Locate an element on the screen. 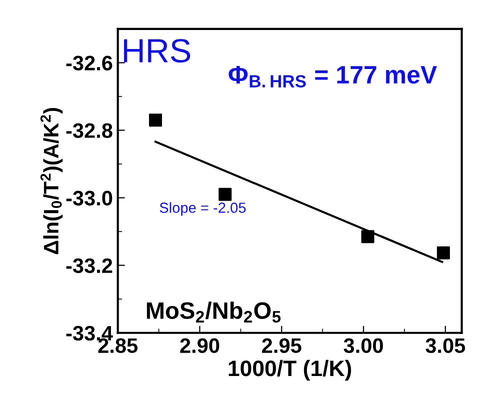 This screenshot has width=481, height=402. y-tick-label: -32.6 is located at coordinates (89, 63).